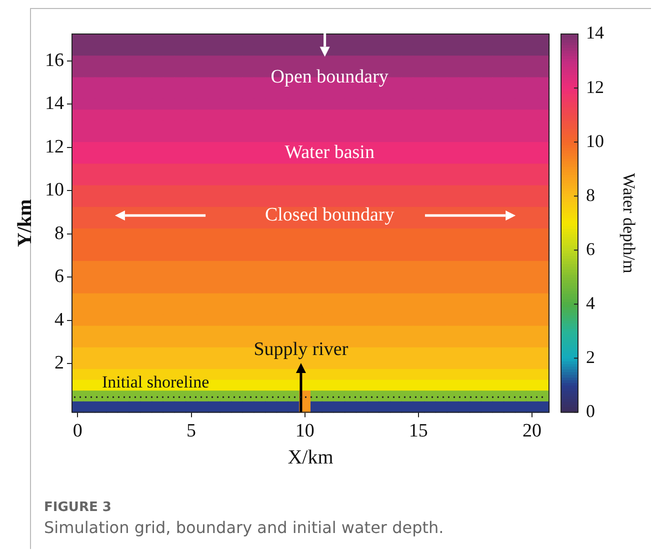  What do you see at coordinates (191, 431) in the screenshot?
I see `x-tick-label: 5` at bounding box center [191, 431].